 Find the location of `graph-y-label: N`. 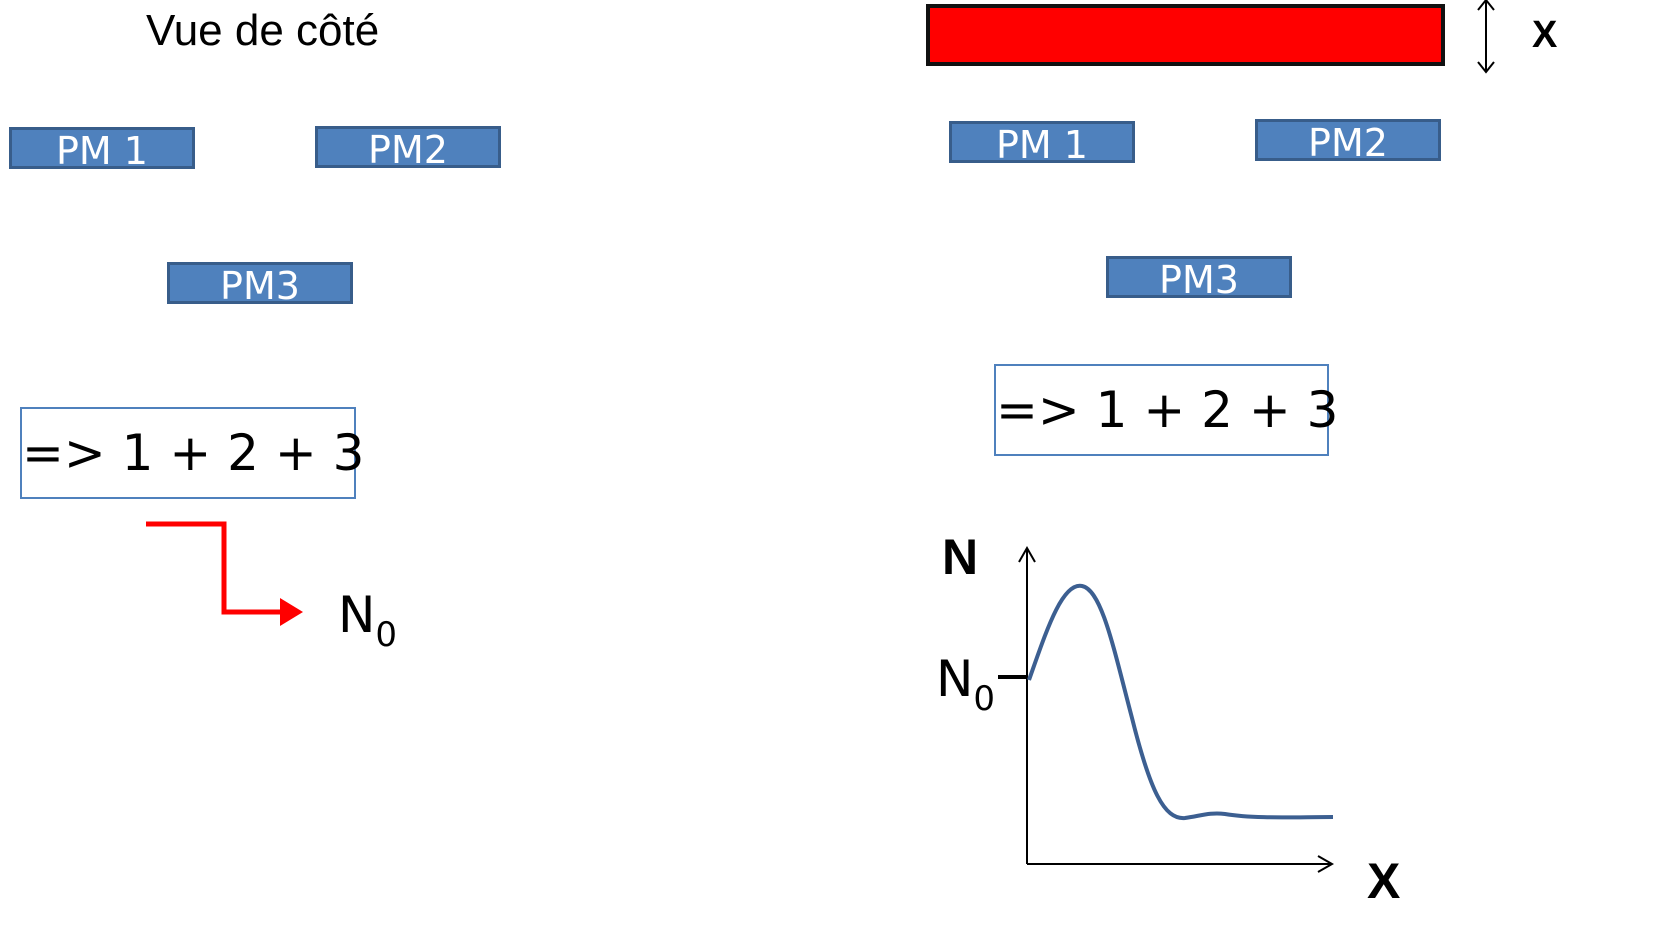

graph-y-label: N is located at coordinates (960, 557).